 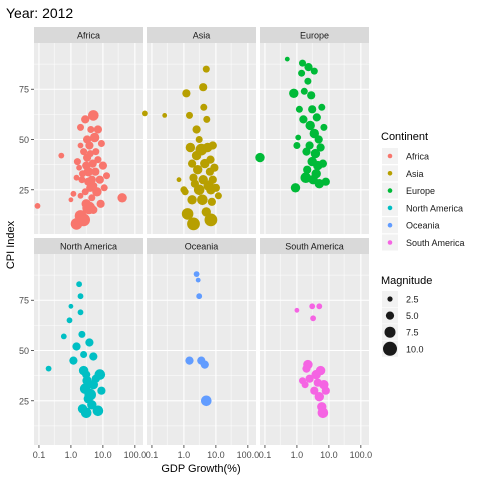 What do you see at coordinates (24, 351) in the screenshot?
I see `y-tick-label: 50` at bounding box center [24, 351].